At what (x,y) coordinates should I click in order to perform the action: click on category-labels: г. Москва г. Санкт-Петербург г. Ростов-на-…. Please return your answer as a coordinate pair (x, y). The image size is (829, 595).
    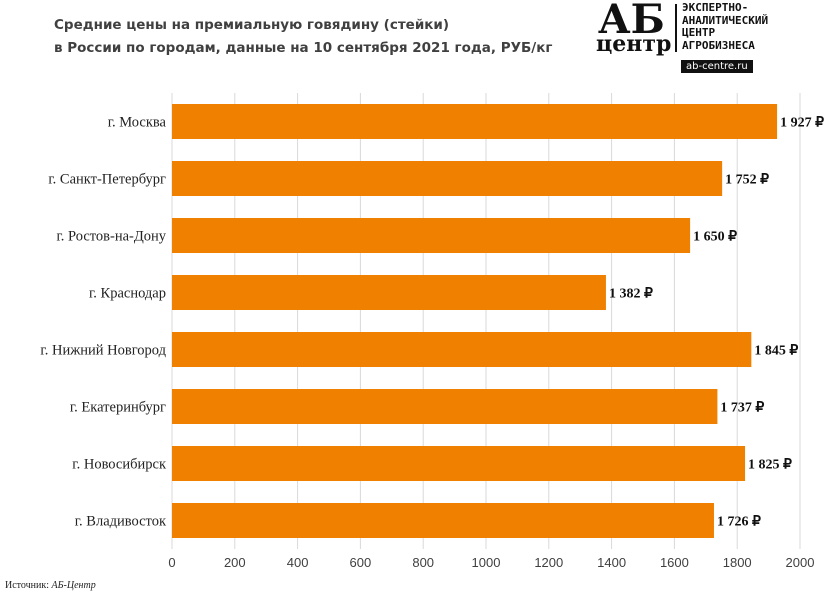
    Looking at the image, I should click on (103, 322).